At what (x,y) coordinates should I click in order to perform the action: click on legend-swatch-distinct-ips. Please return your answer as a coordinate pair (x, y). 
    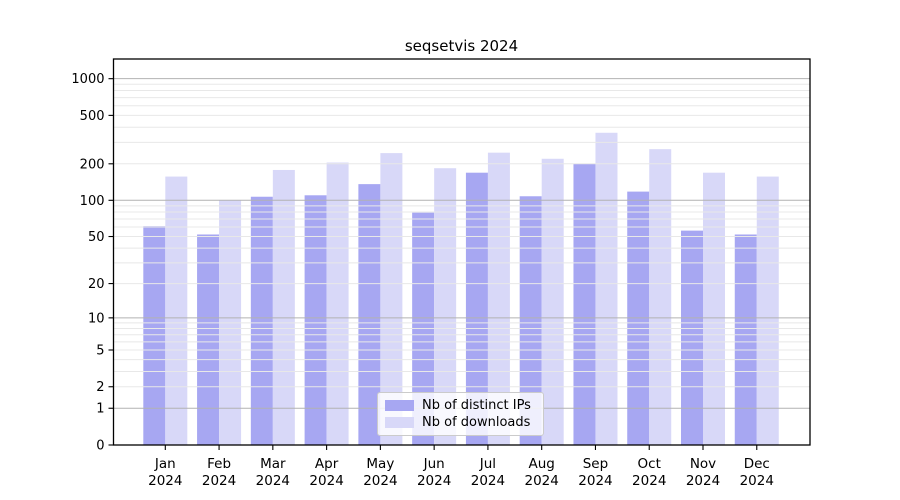
    Looking at the image, I should click on (399, 405).